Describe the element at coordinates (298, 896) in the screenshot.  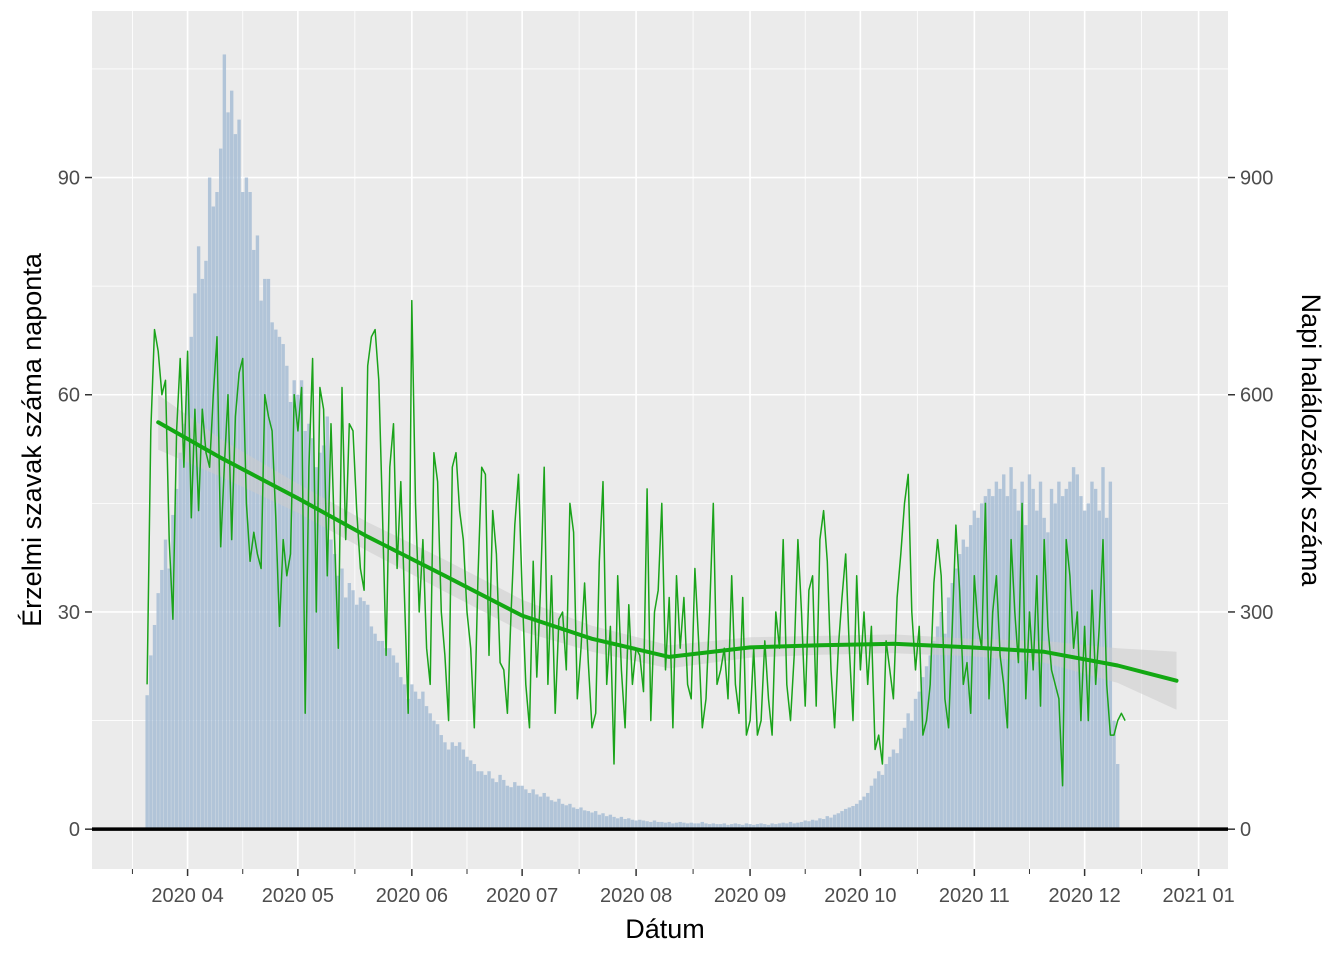
I see `x-tick-label: 2020 05` at that location.